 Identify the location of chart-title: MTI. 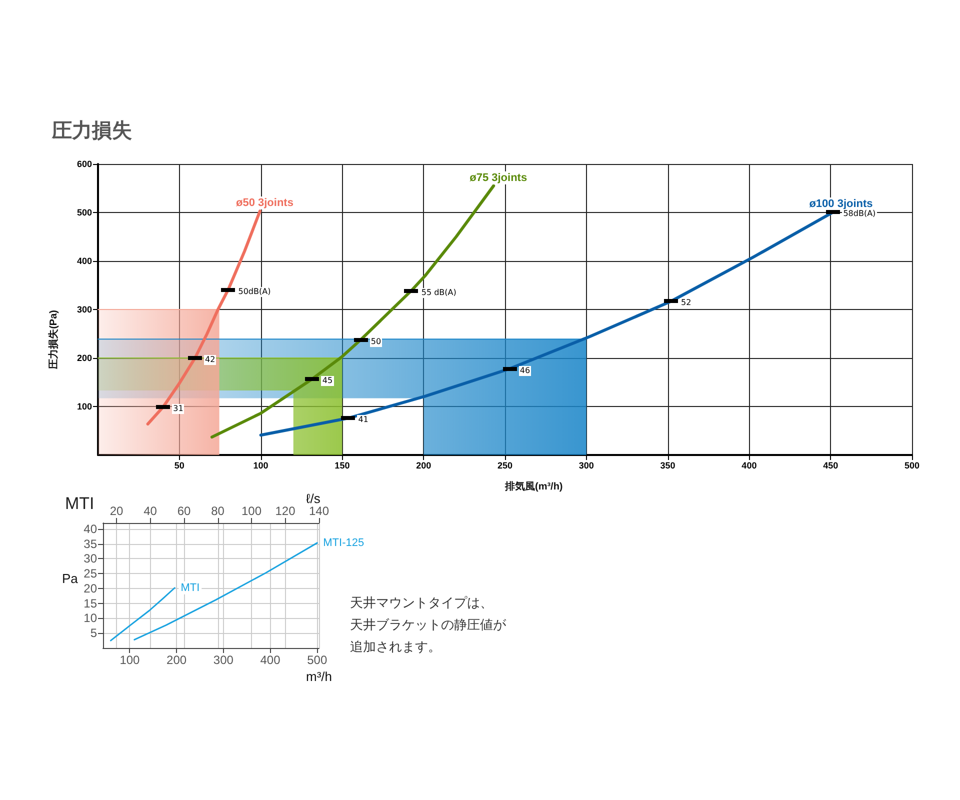
(79, 503).